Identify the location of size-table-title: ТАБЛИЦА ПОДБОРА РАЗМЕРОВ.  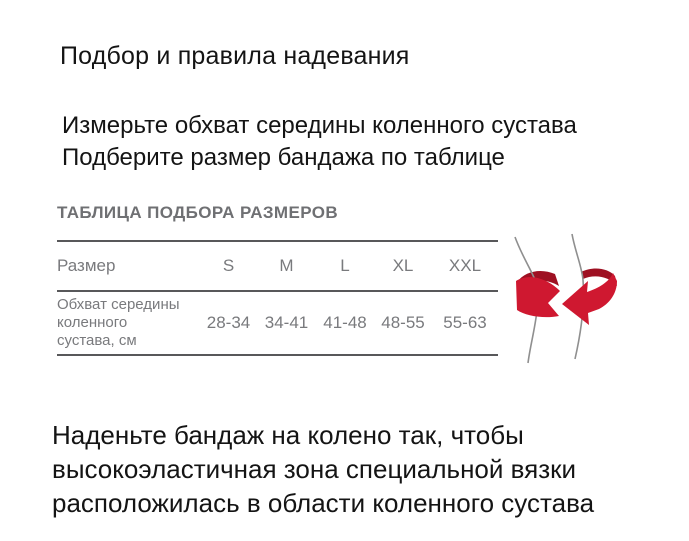
(198, 212).